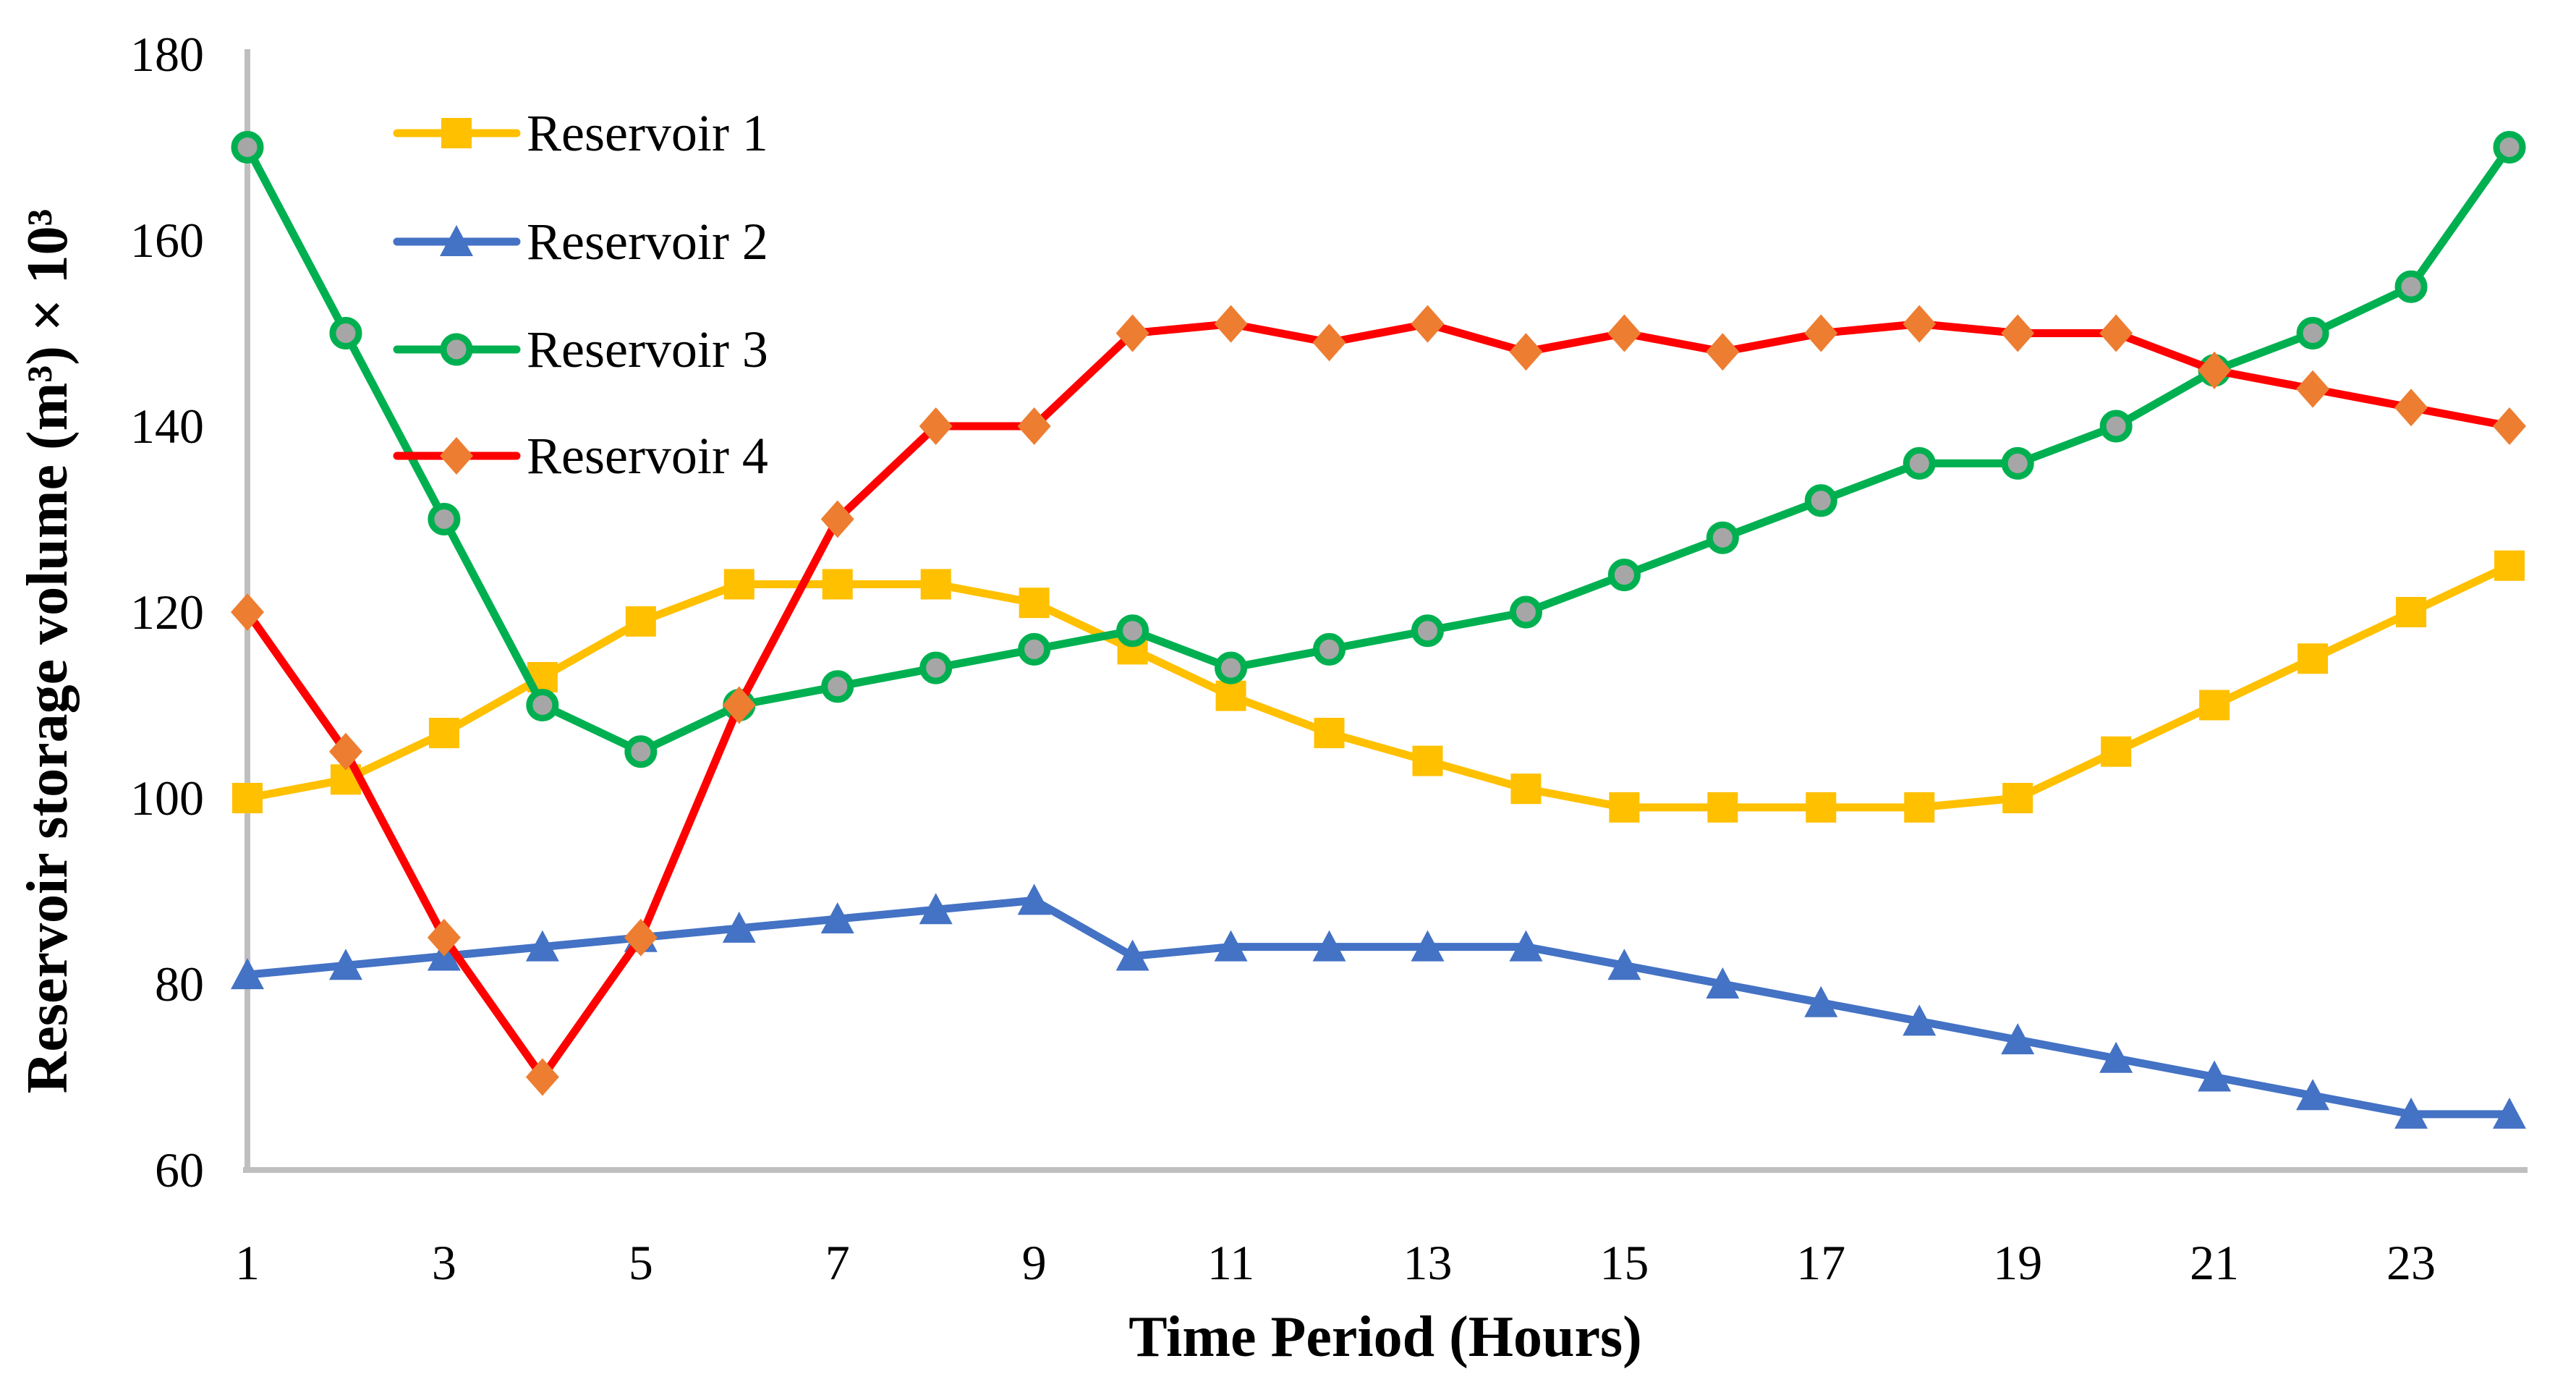 The height and width of the screenshot is (1382, 2576). I want to click on x-tick-label: 3, so click(444, 1262).